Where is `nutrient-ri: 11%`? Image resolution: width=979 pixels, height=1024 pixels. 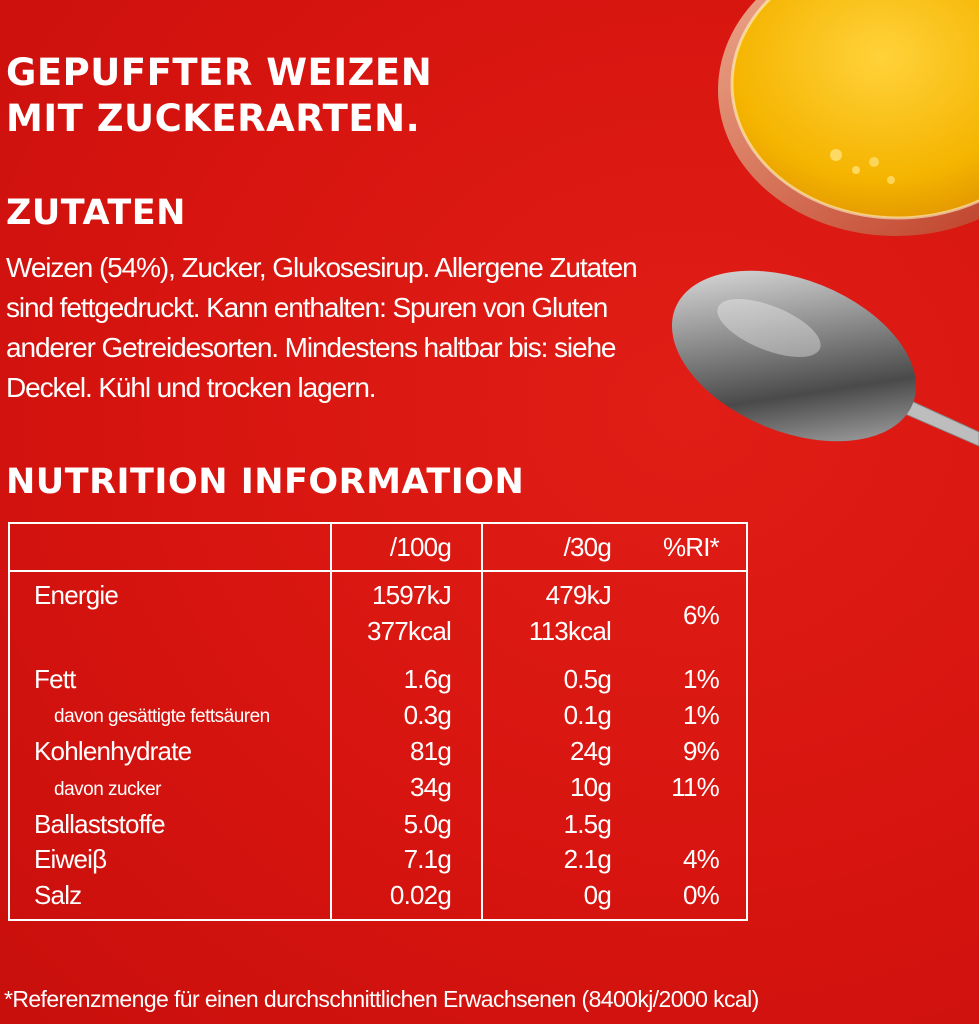 nutrient-ri: 11% is located at coordinates (695, 787).